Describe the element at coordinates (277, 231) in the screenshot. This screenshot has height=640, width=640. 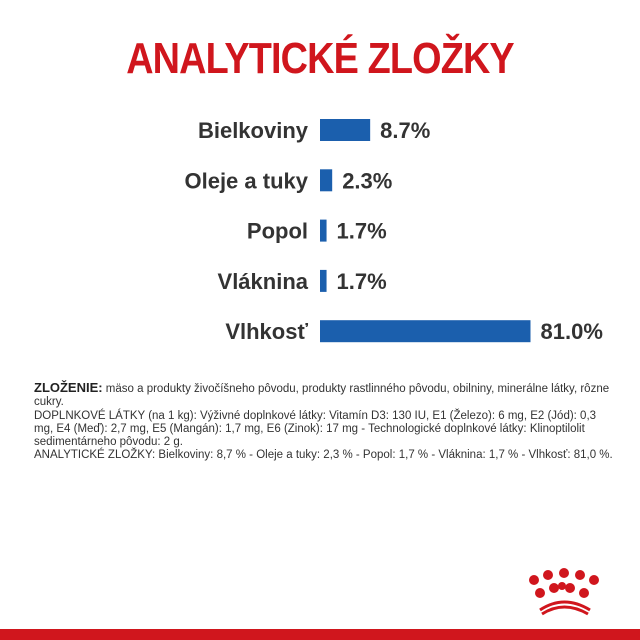
I see `category-label: Popol` at that location.